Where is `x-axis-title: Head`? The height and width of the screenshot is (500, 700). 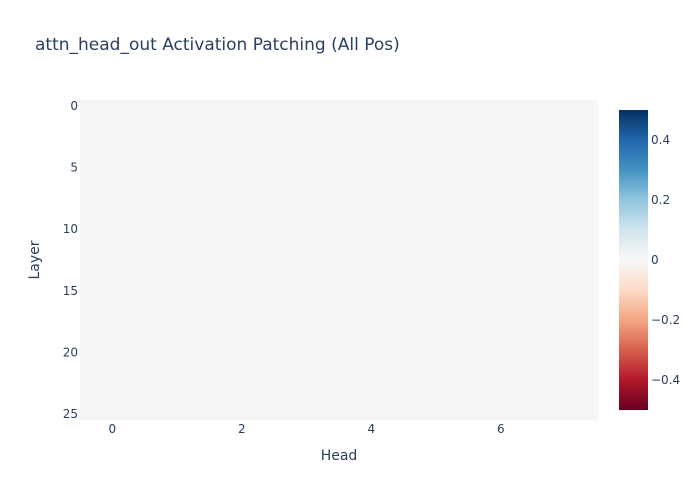 x-axis-title: Head is located at coordinates (339, 456).